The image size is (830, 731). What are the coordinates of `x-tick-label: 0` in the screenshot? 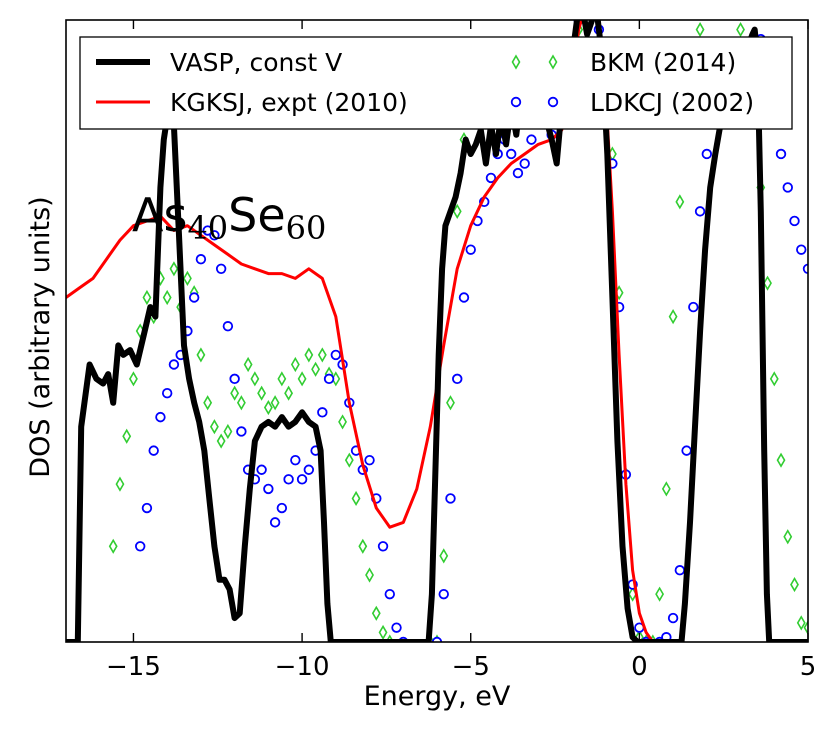 It's located at (639, 667).